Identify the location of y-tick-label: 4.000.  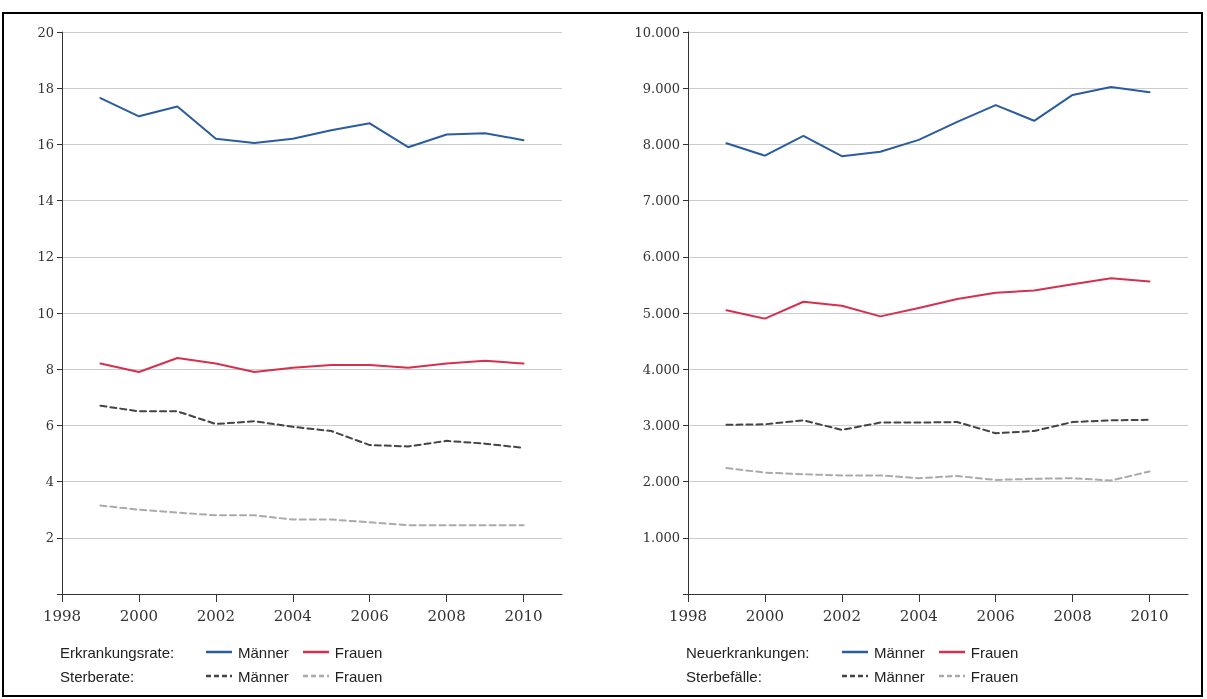
(661, 369).